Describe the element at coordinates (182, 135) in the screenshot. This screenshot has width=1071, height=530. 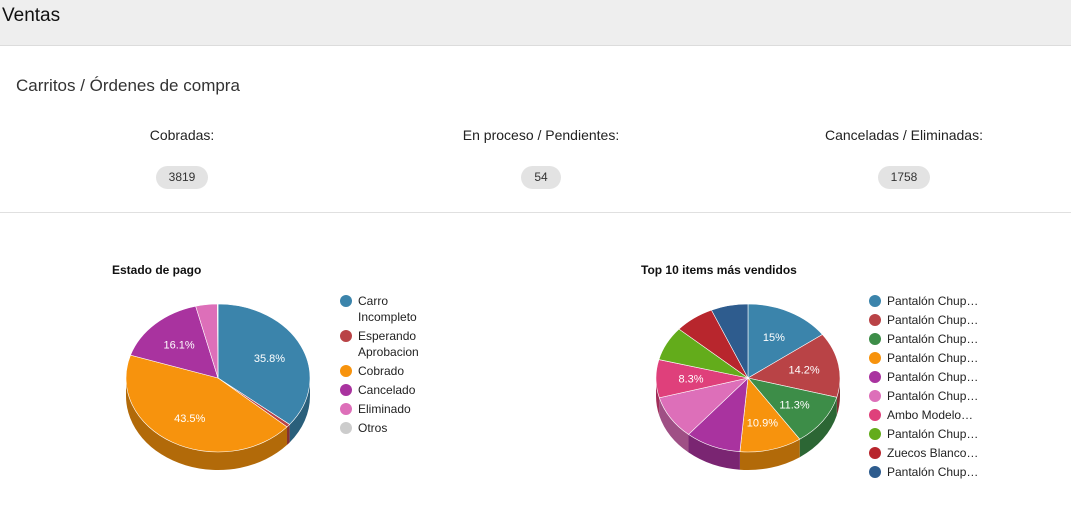
I see `stat-label: Cobradas:` at that location.